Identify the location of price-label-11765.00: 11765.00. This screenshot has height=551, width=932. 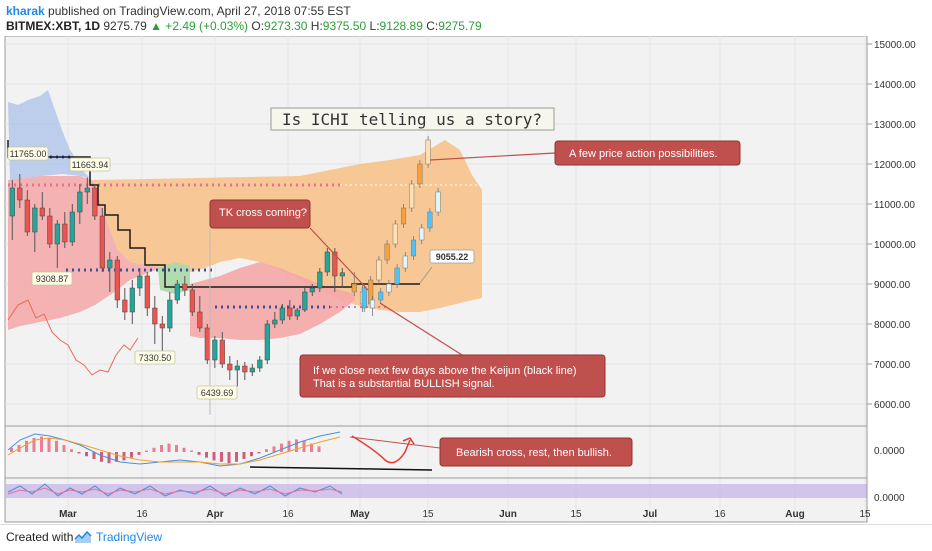
(28, 154).